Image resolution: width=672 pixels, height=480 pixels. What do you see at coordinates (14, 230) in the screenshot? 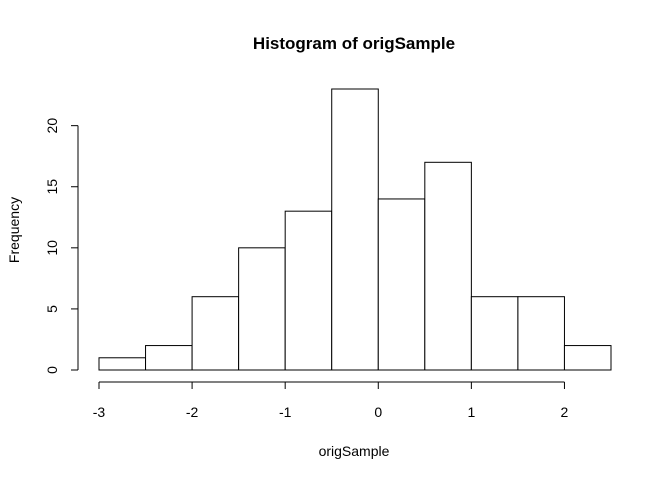
I see `y-axis-label: Frequency` at bounding box center [14, 230].